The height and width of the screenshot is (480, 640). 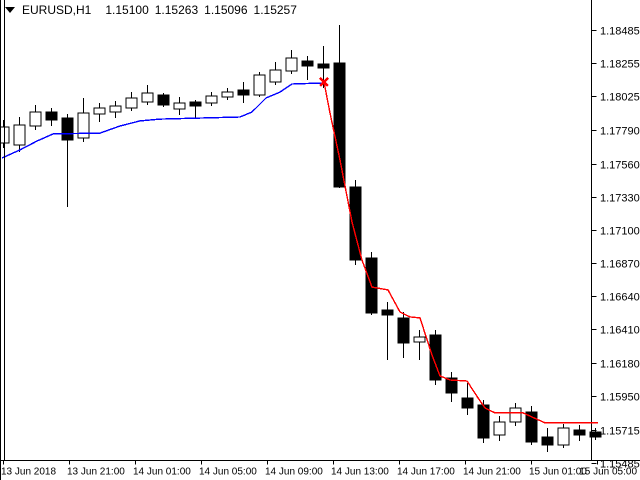 What do you see at coordinates (620, 232) in the screenshot?
I see `price-axis-label: 1.17100` at bounding box center [620, 232].